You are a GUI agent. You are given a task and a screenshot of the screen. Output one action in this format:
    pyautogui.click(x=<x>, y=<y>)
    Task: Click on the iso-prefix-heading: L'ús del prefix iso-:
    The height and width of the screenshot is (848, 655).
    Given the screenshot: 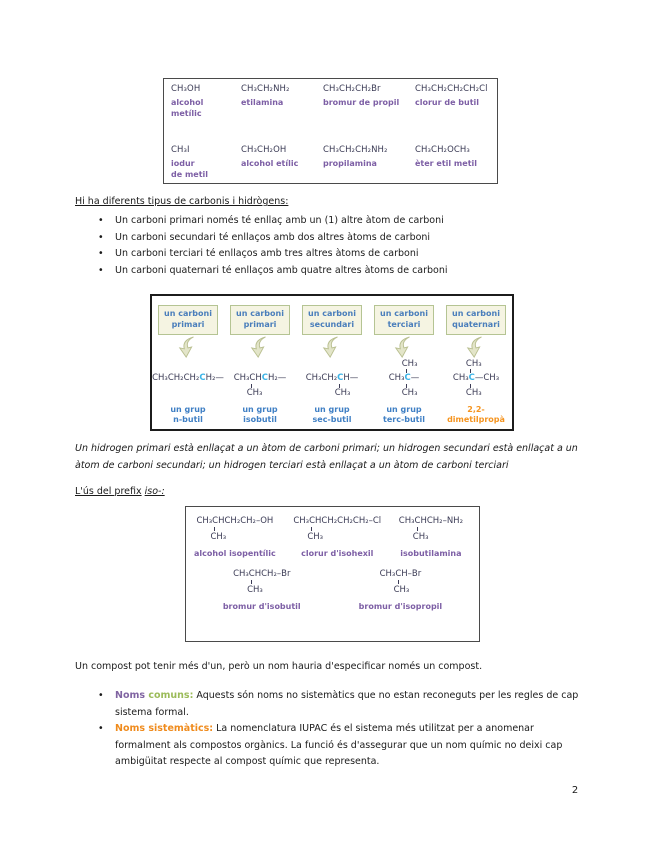 What is the action you would take?
    pyautogui.click(x=120, y=491)
    